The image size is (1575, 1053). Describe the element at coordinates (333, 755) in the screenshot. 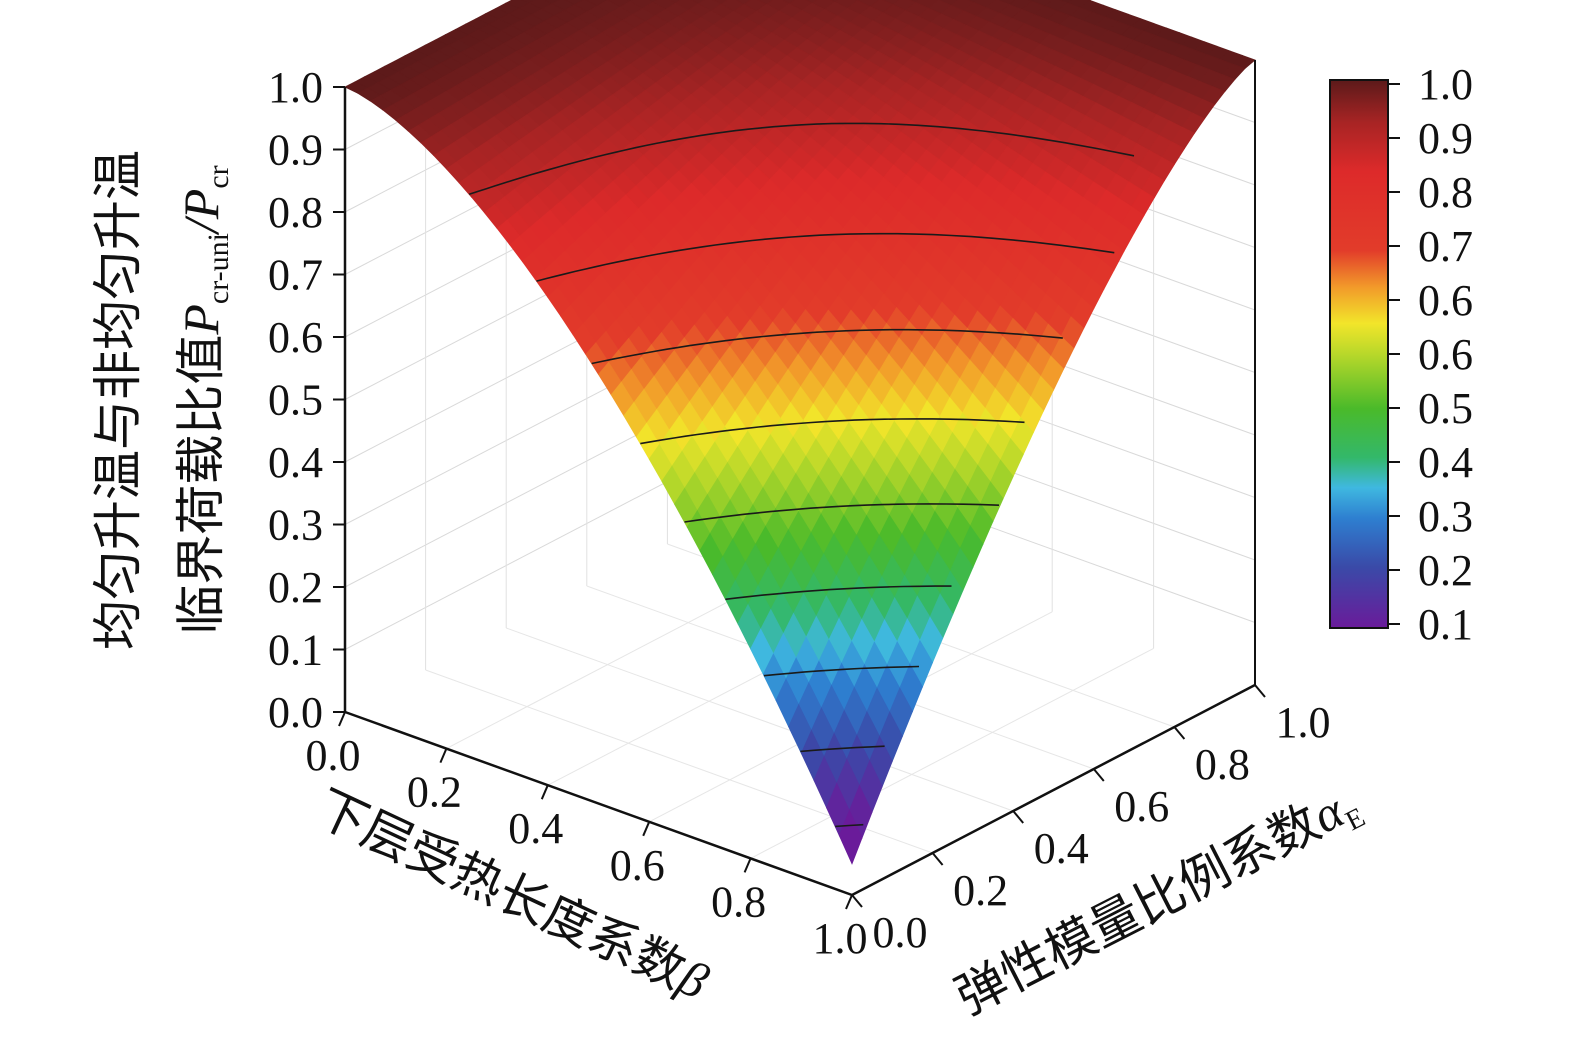

I see `beta-tick-label: 0.0` at that location.